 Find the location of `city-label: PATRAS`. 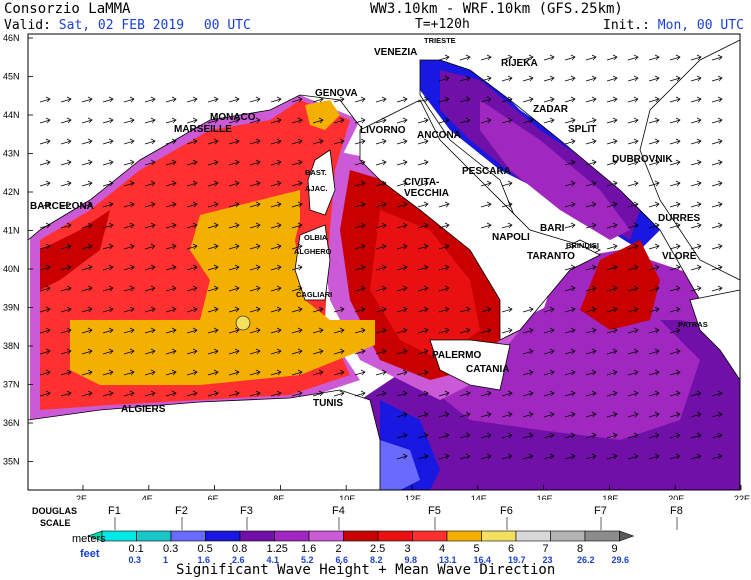

city-label: PATRAS is located at coordinates (693, 324).